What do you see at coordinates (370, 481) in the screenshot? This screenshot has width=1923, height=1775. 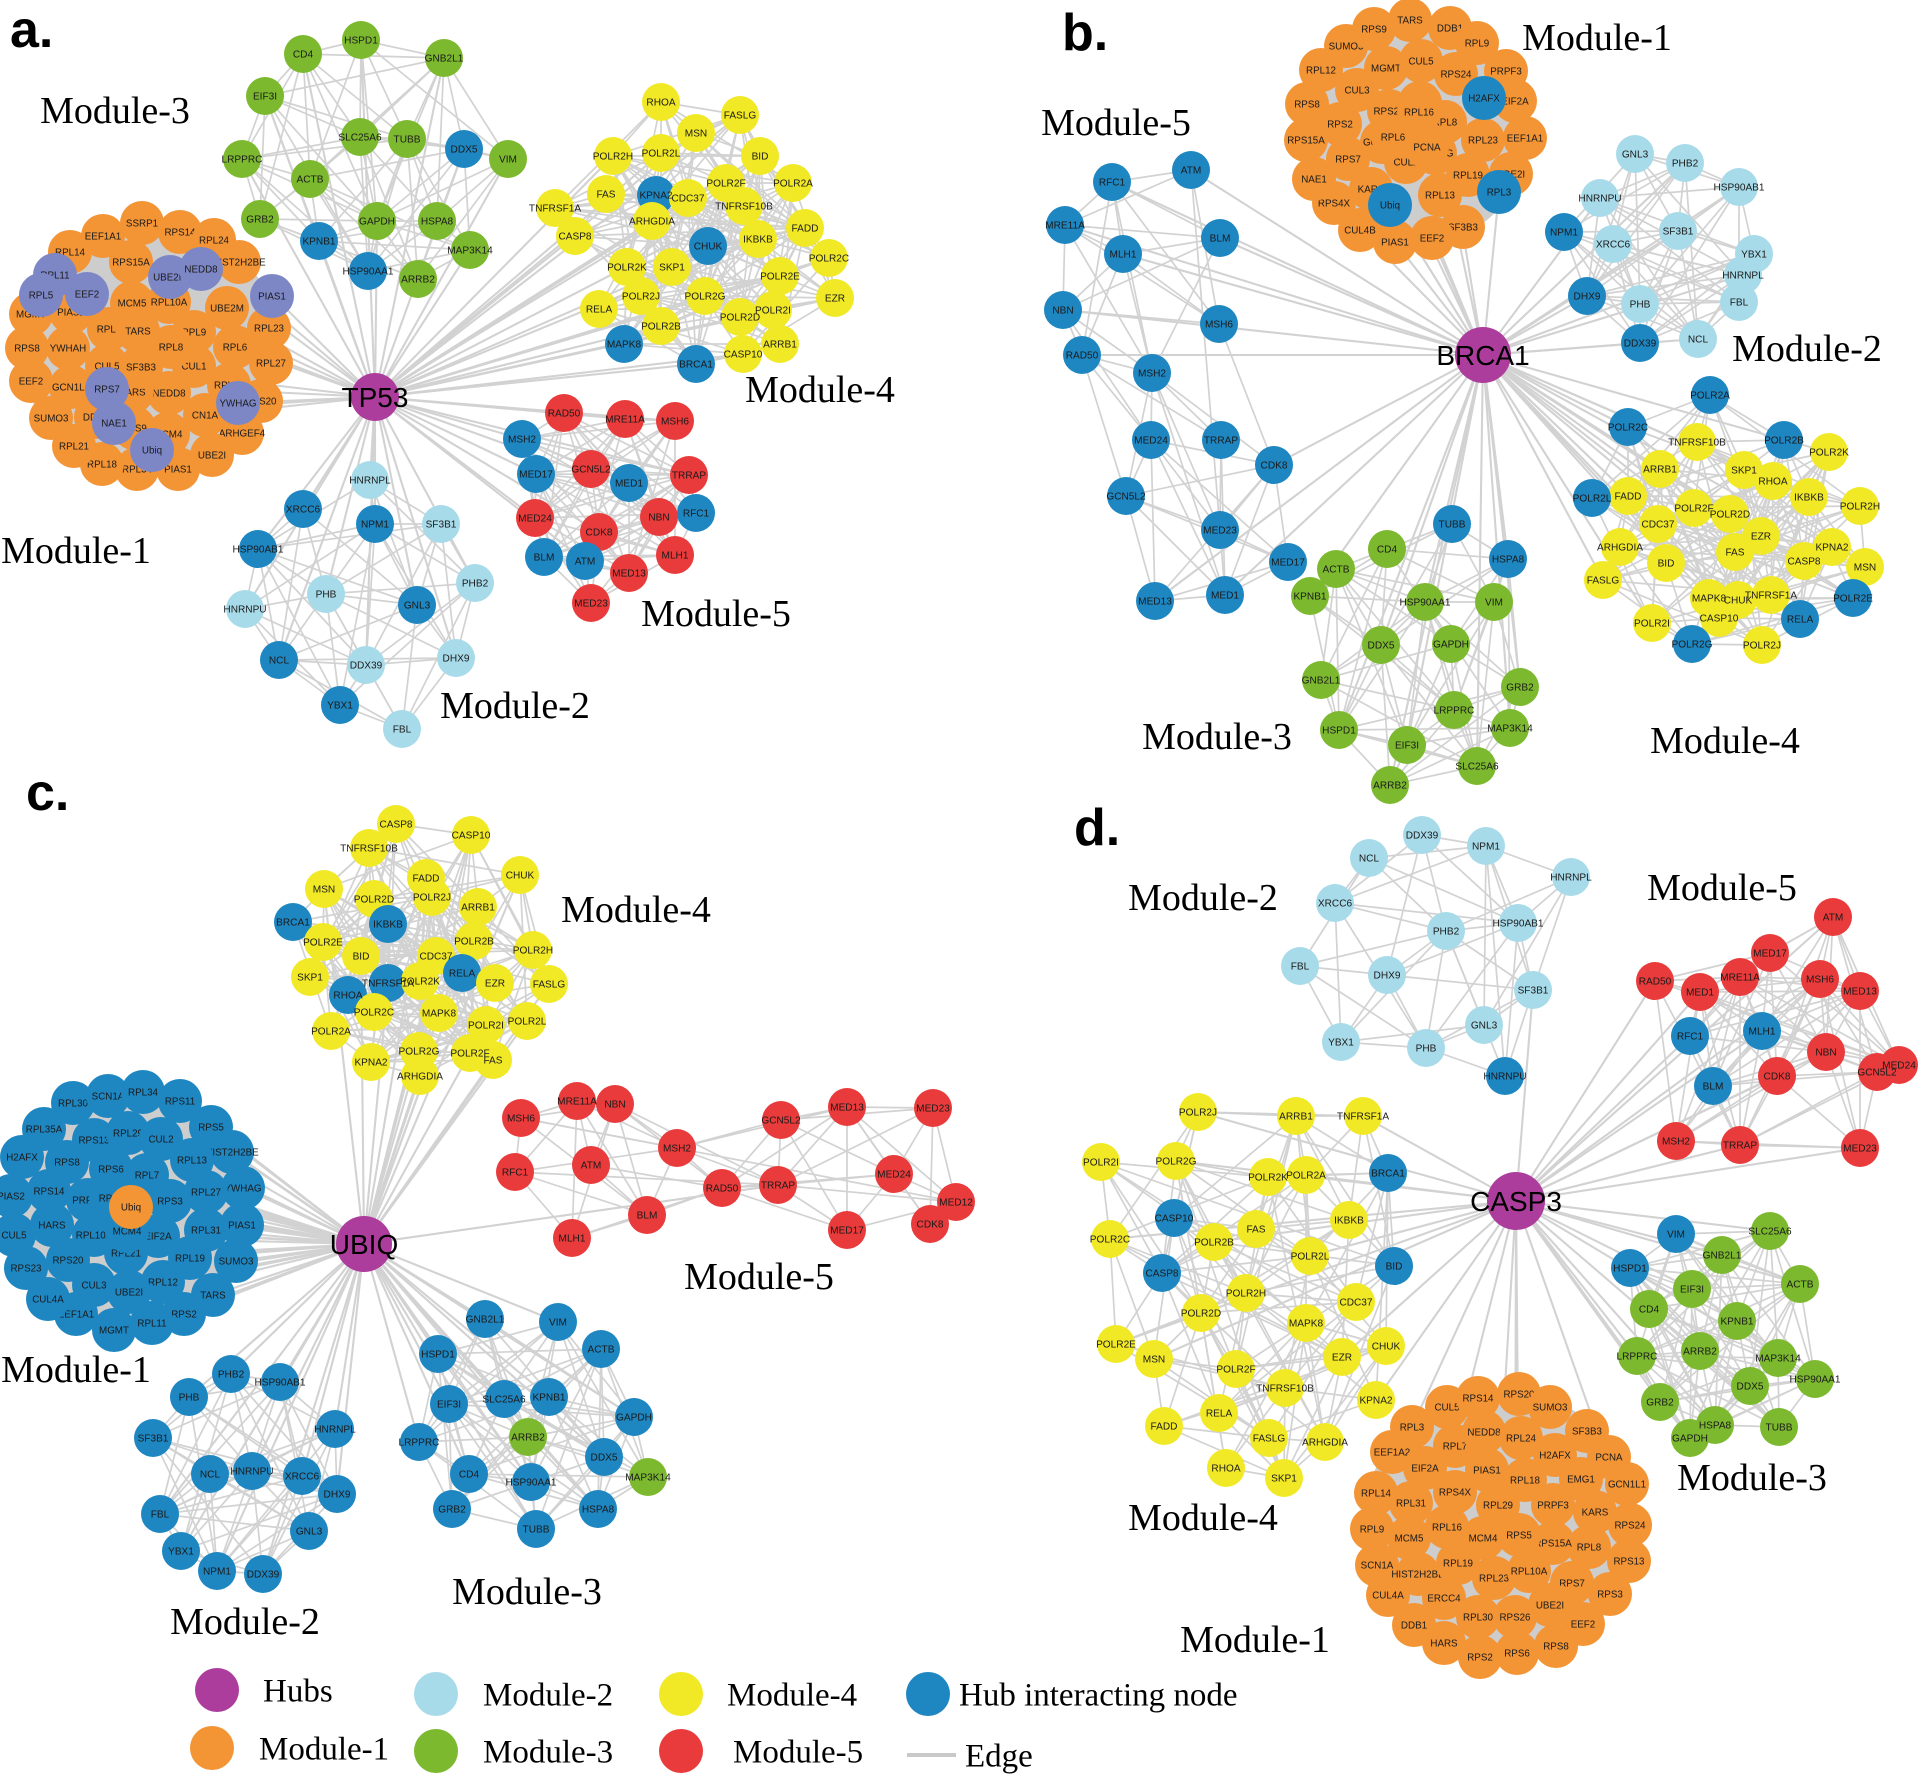 I see `svg-text: HNRNPL` at bounding box center [370, 481].